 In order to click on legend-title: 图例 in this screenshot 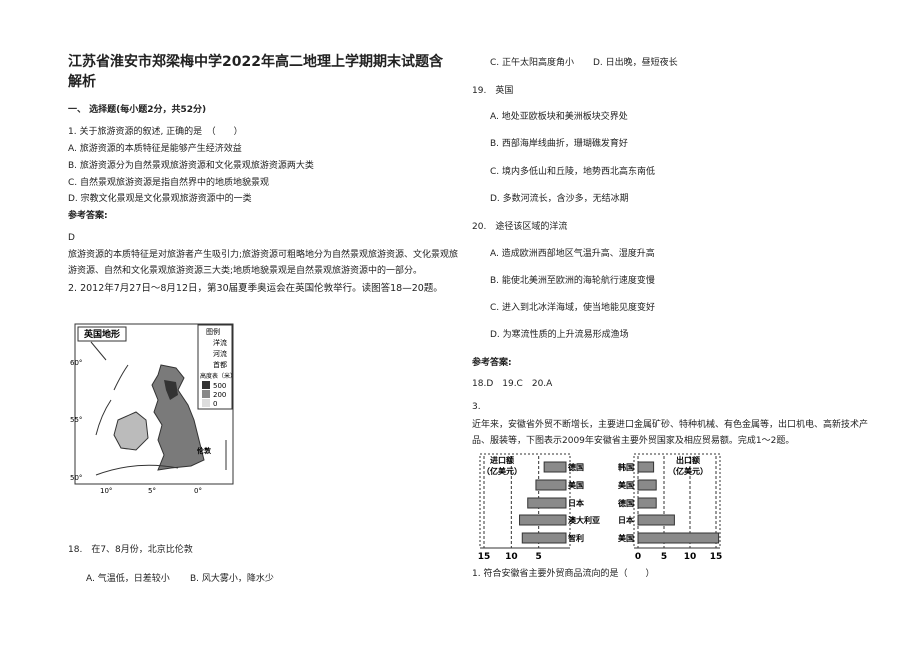, I will do `click(213, 331)`.